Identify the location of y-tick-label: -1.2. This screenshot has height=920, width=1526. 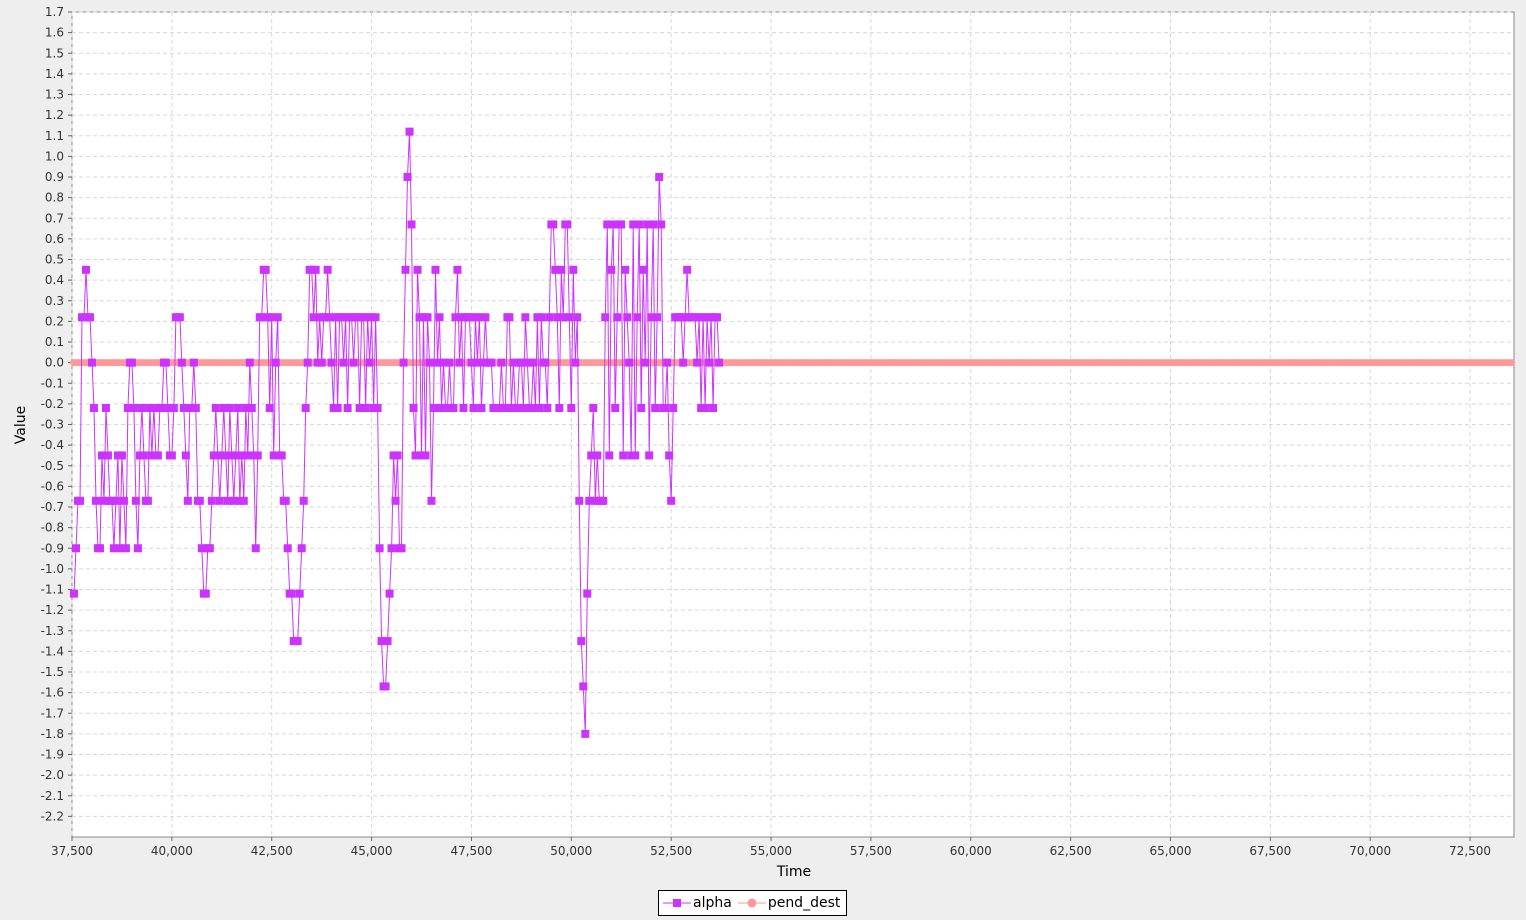
(52, 610).